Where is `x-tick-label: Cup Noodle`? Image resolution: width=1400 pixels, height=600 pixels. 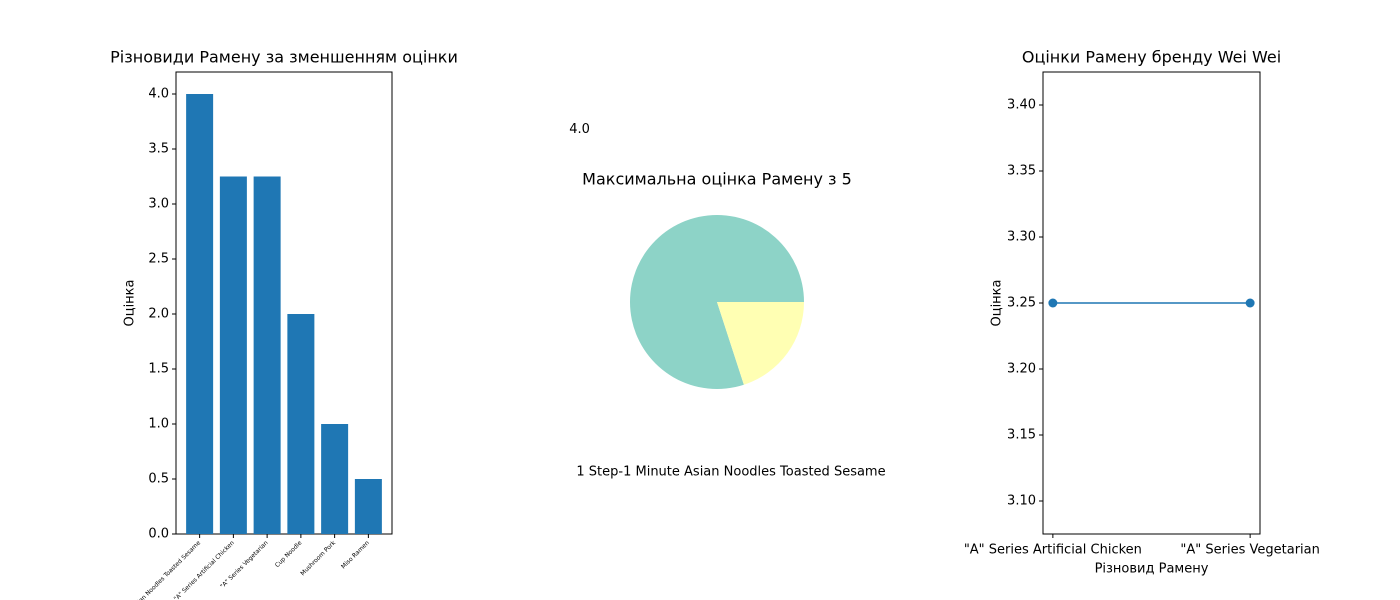
x-tick-label: Cup Noodle is located at coordinates (289, 554).